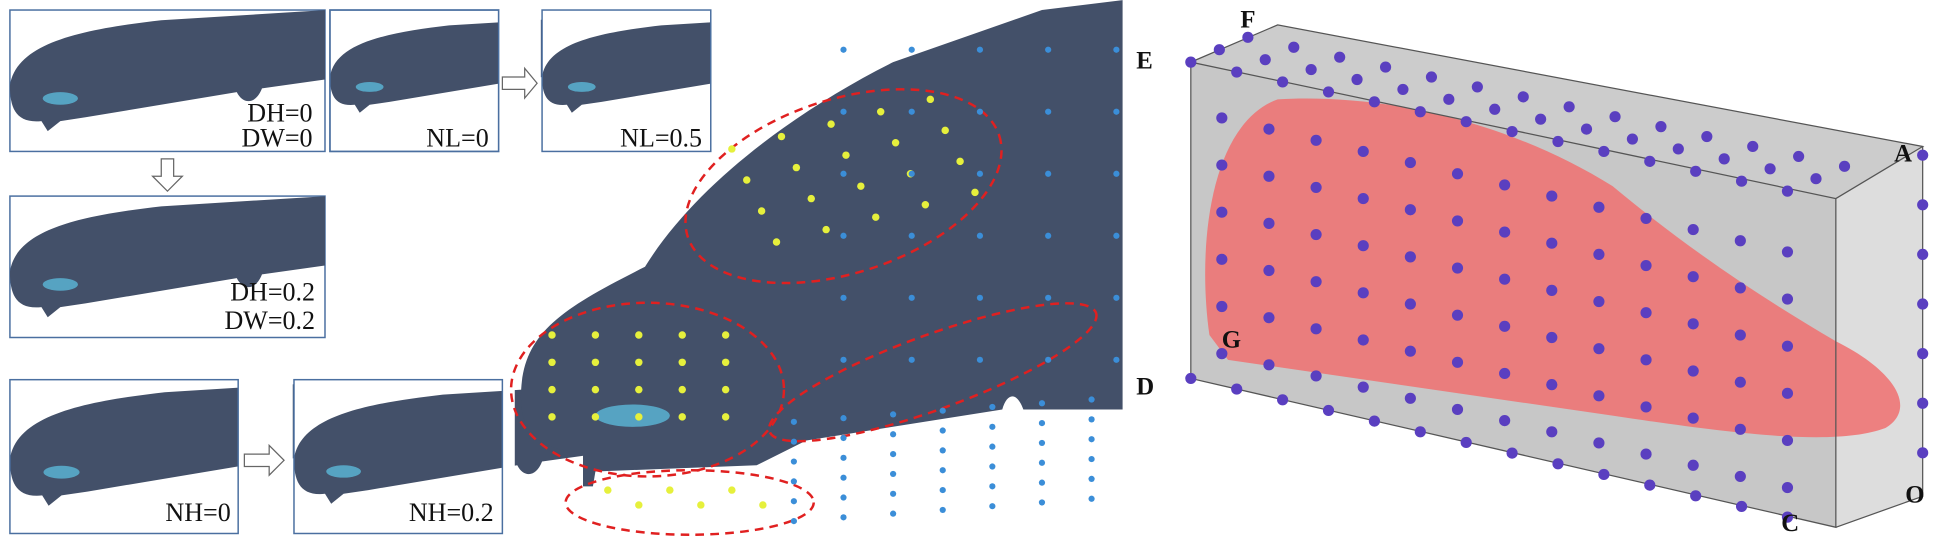 This screenshot has width=1945, height=546. Describe the element at coordinates (269, 320) in the screenshot. I see `panel-label: DW=0.2` at that location.